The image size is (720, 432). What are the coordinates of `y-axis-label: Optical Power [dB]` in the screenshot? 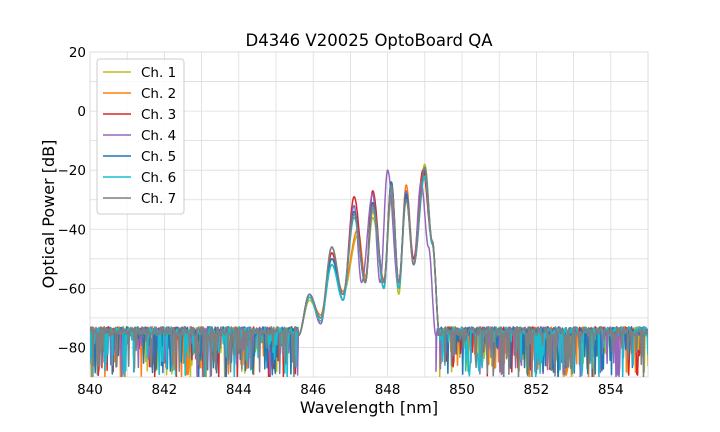 It's located at (48, 214).